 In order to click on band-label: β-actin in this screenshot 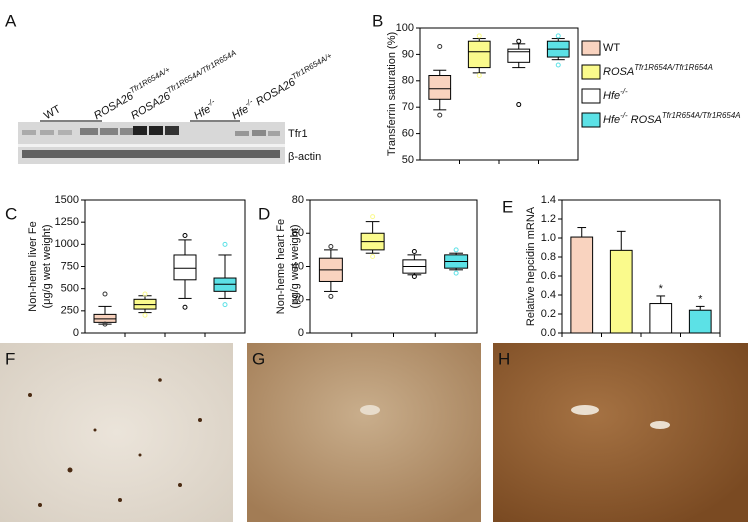, I will do `click(304, 157)`.